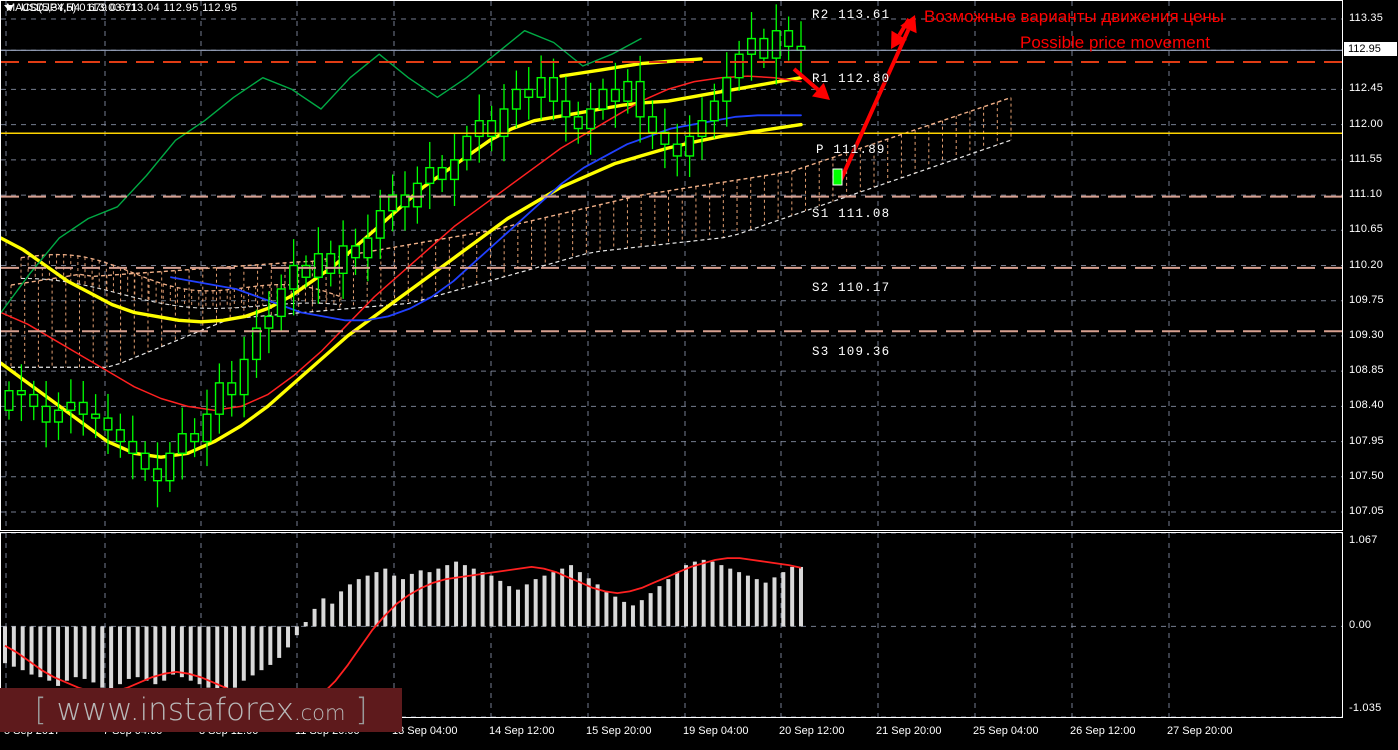  Describe the element at coordinates (1366, 194) in the screenshot. I see `price-tick-label: 111.10` at that location.